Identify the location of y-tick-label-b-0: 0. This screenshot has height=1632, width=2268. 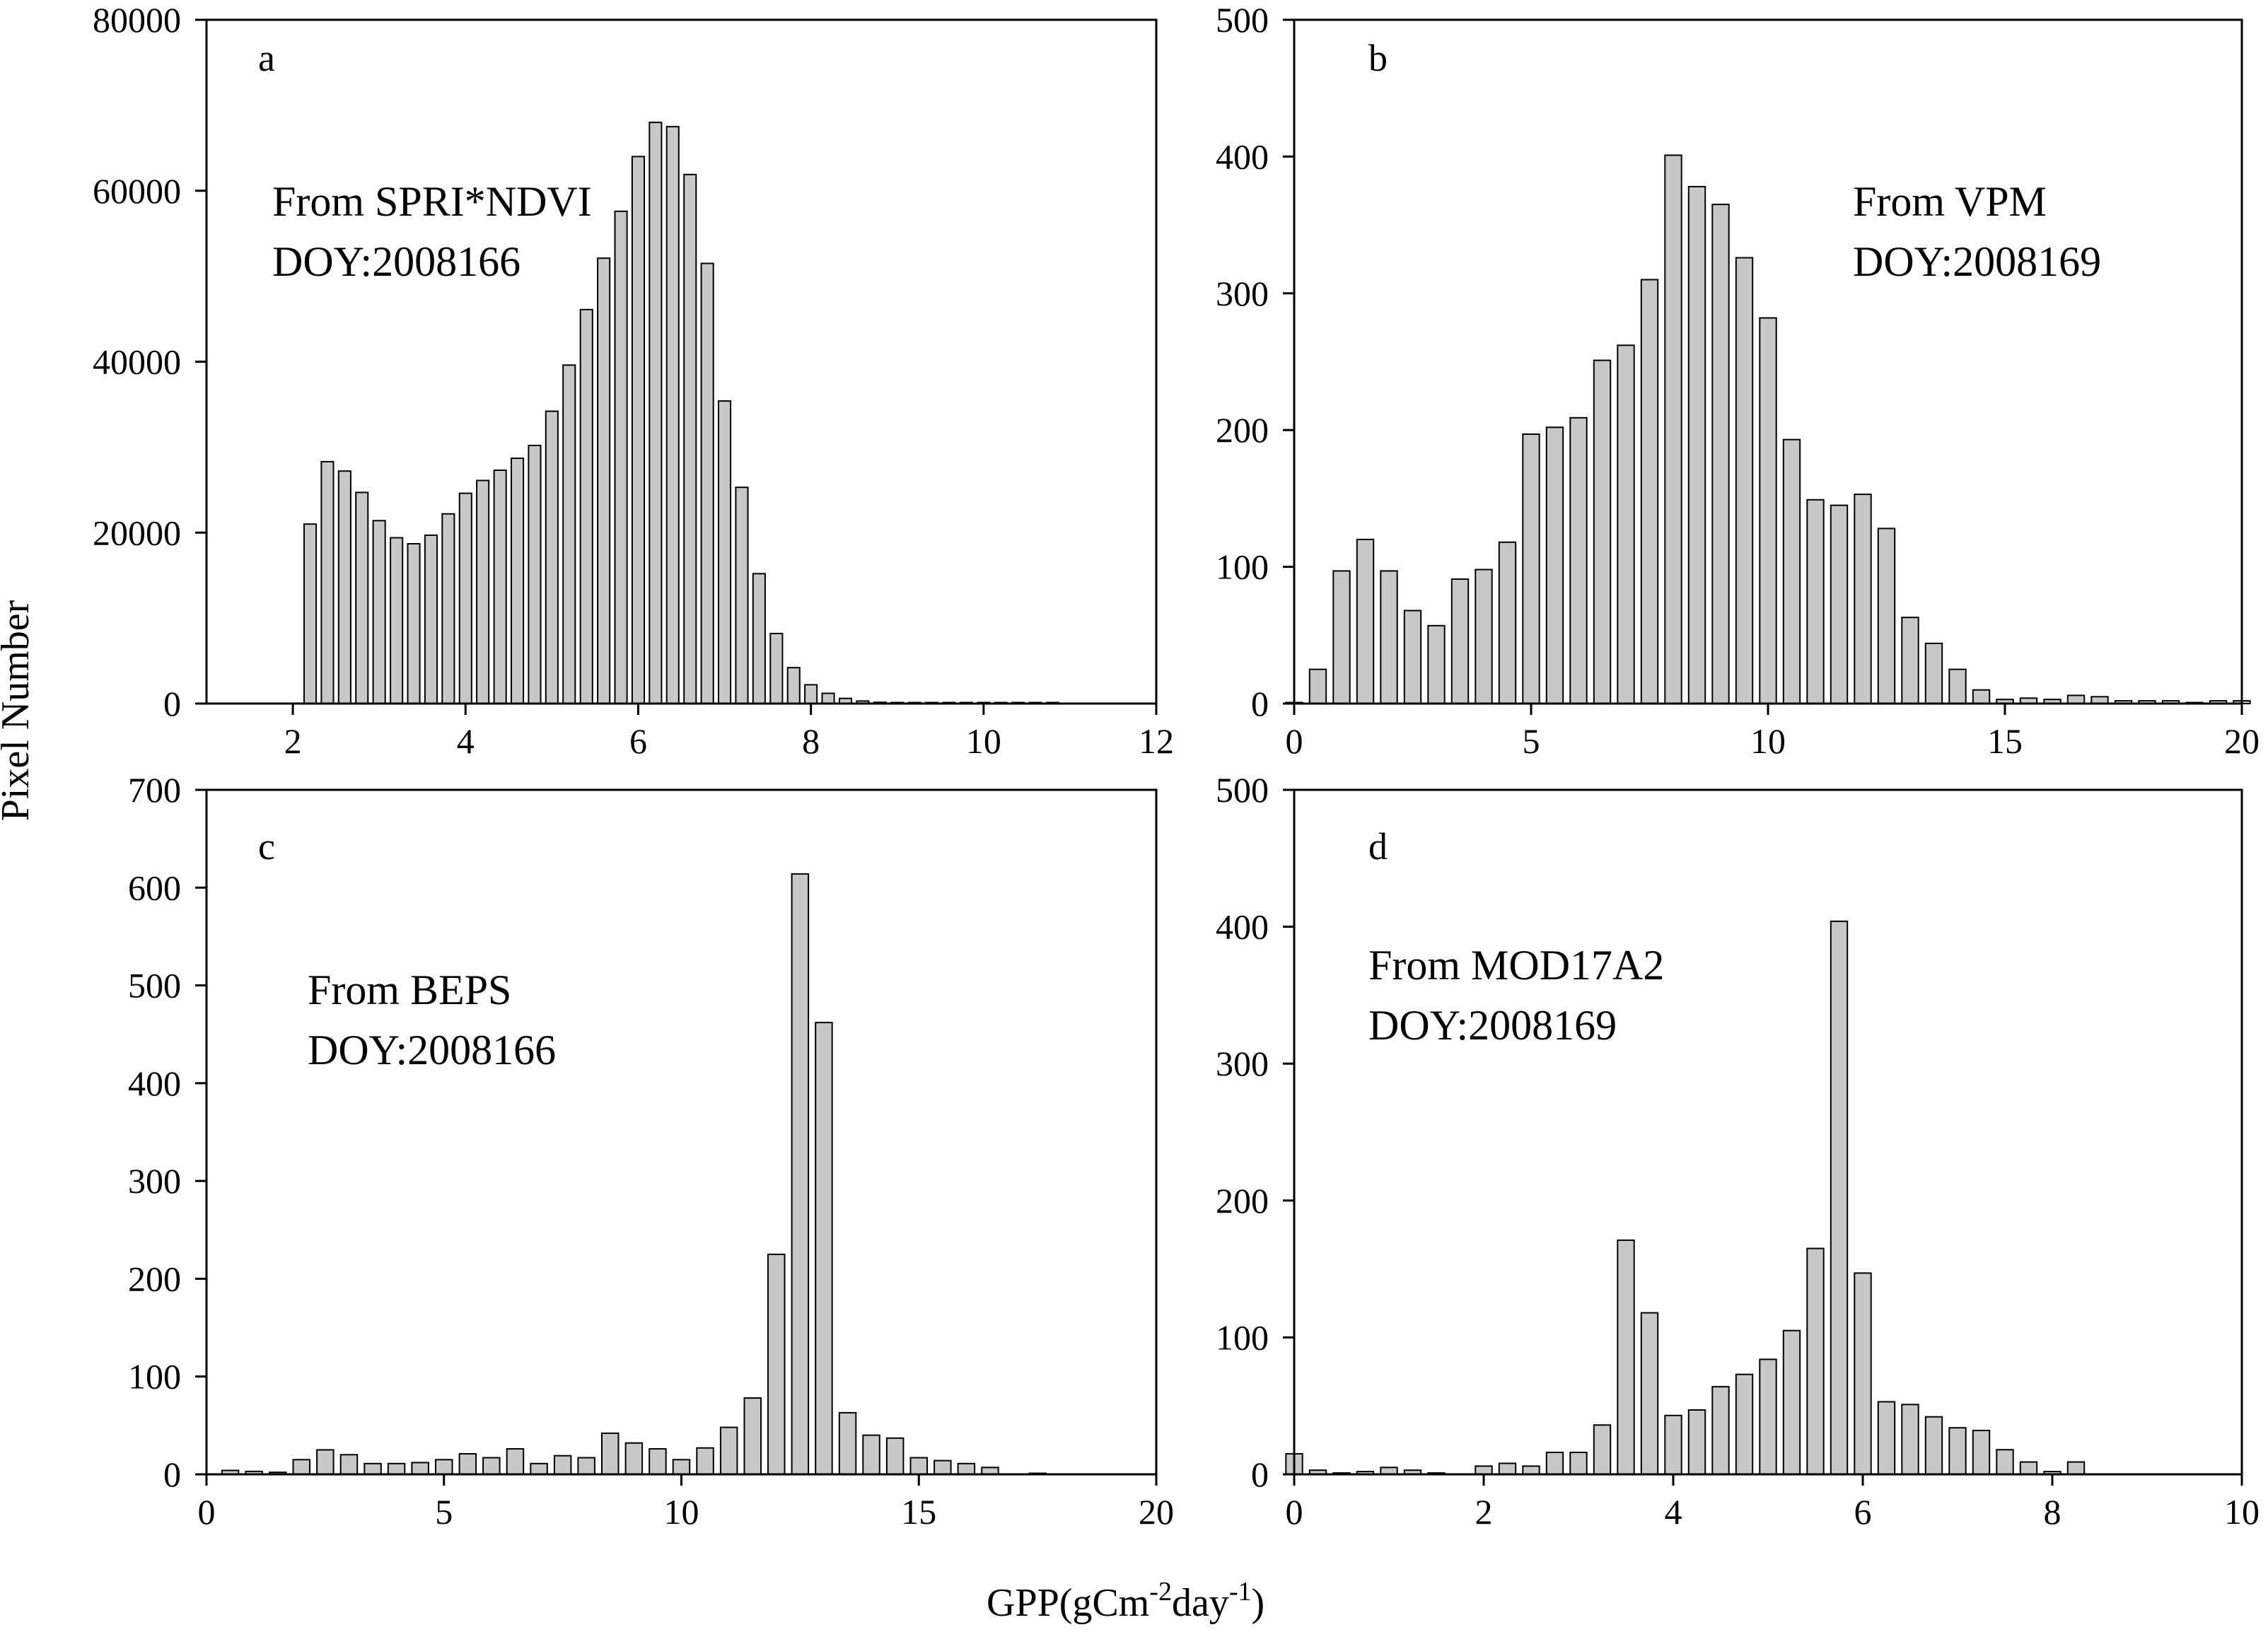
(1260, 703).